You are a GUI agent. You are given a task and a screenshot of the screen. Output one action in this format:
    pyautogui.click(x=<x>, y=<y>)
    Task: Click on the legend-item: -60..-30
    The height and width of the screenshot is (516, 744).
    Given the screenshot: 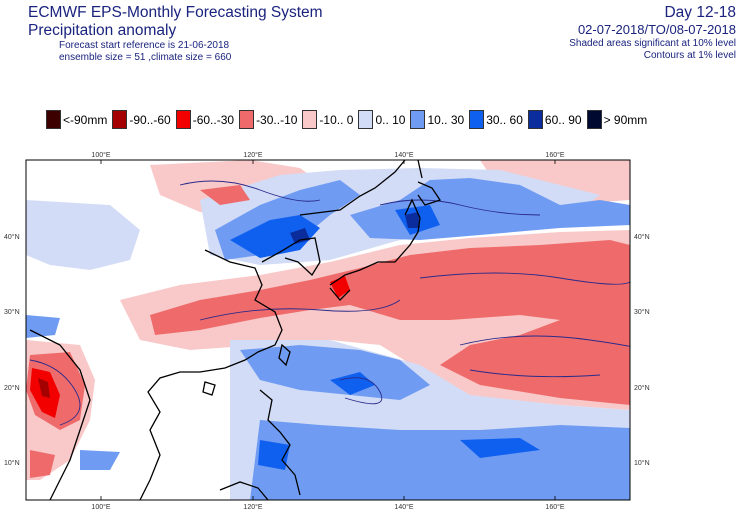 What is the action you would take?
    pyautogui.click(x=205, y=119)
    